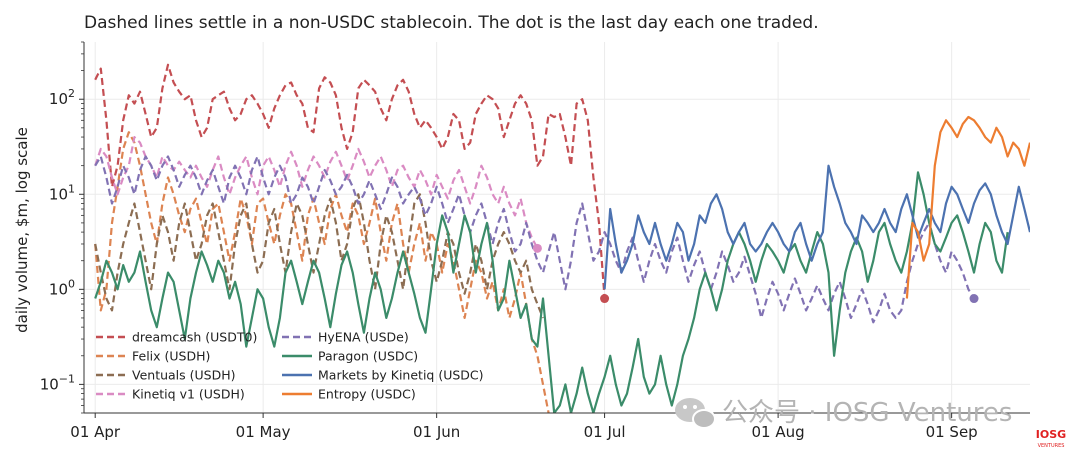 The image size is (1080, 456). Describe the element at coordinates (695, 413) in the screenshot. I see `wechat-icon` at that location.